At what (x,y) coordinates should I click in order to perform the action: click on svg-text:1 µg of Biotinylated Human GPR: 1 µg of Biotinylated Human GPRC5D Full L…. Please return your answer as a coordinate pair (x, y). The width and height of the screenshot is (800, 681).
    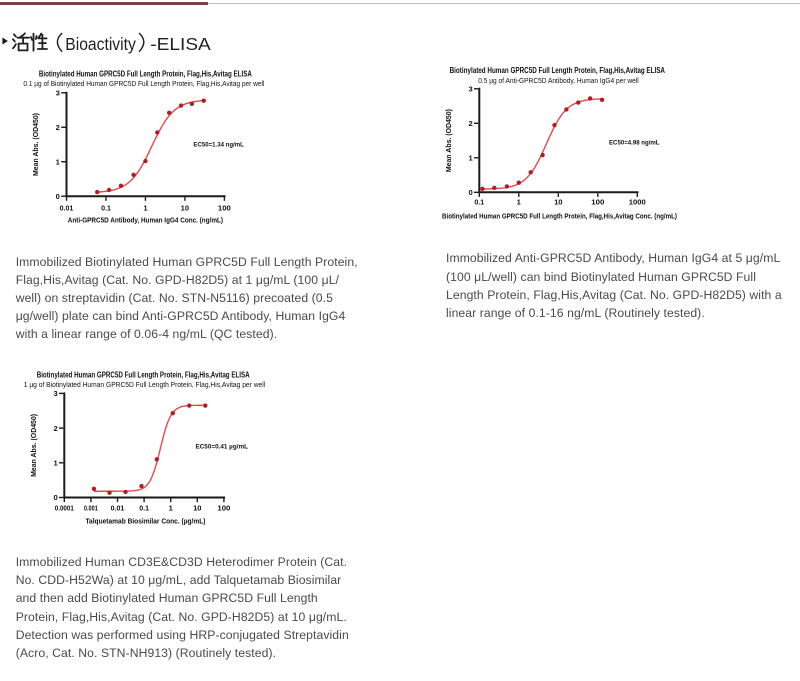
    Looking at the image, I should click on (145, 384).